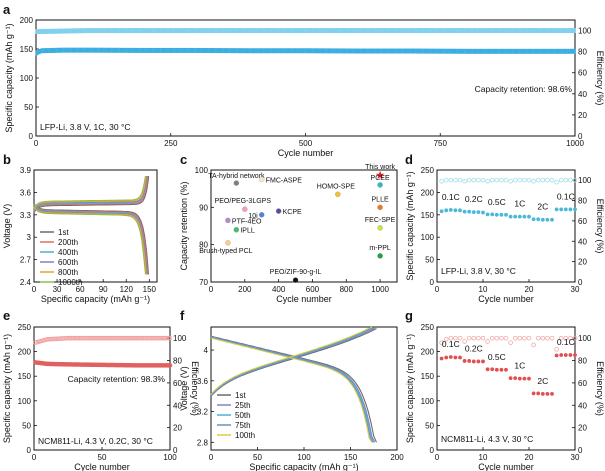 Image resolution: width=605 pixels, height=471 pixels. What do you see at coordinates (85, 127) in the screenshot?
I see `annotation-conditions-a: LFP-Li, 3.8 V, 1C, 30 °C` at bounding box center [85, 127].